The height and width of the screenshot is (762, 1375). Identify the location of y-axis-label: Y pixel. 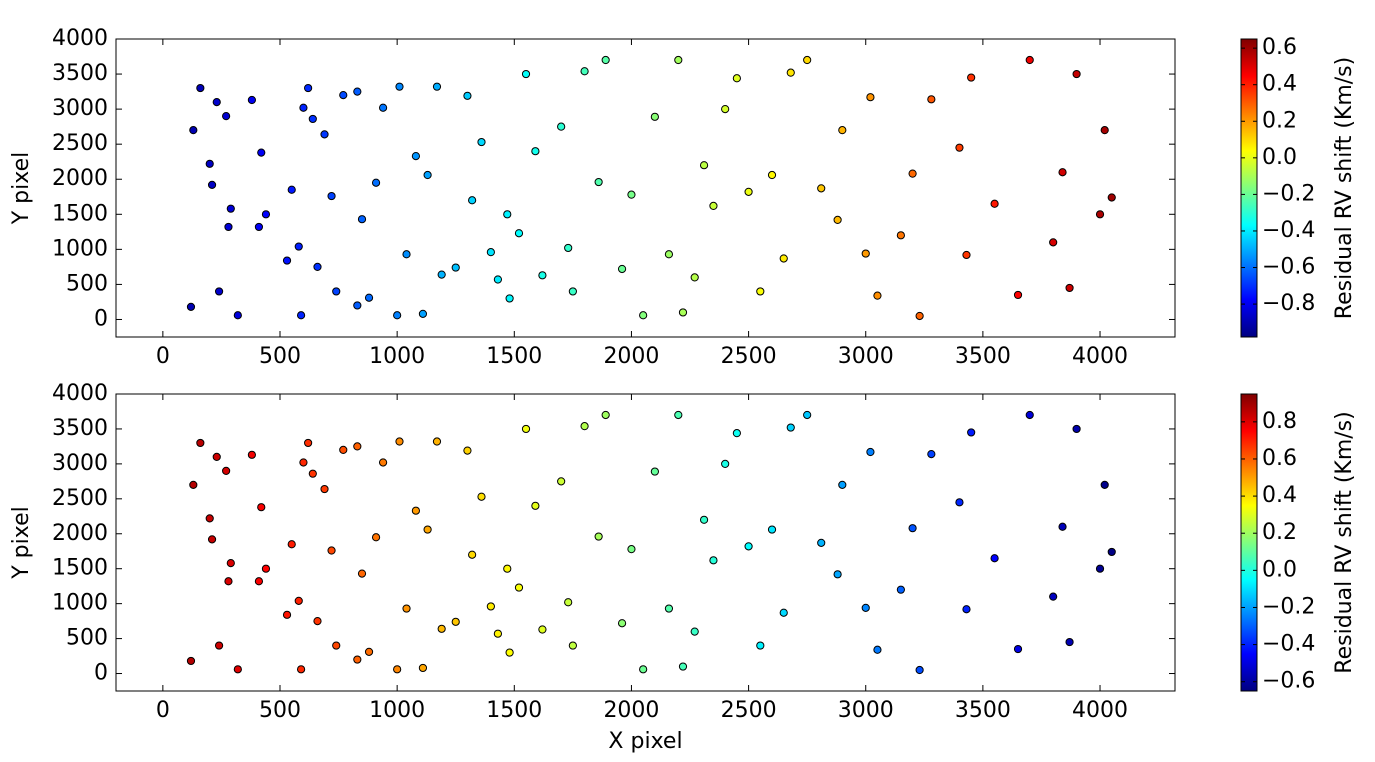
(21, 543).